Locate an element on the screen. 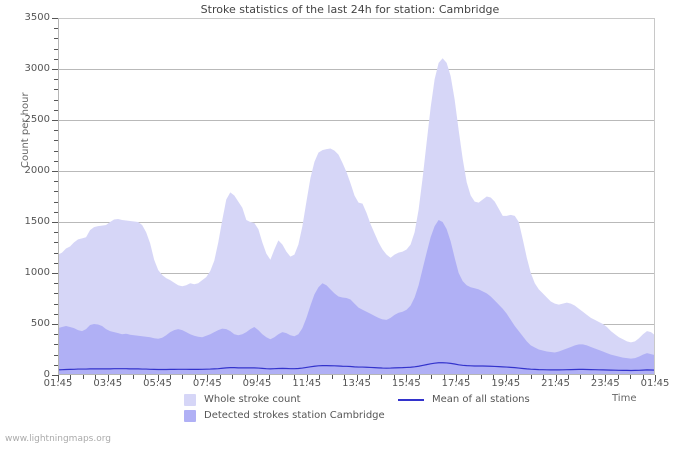 The height and width of the screenshot is (450, 700). legend-line-icon is located at coordinates (411, 400).